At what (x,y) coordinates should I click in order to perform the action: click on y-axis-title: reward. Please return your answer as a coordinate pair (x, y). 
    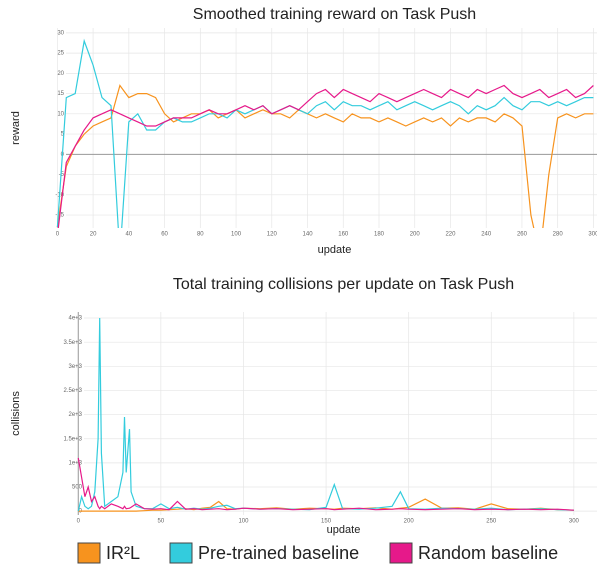
    Looking at the image, I should click on (16, 128).